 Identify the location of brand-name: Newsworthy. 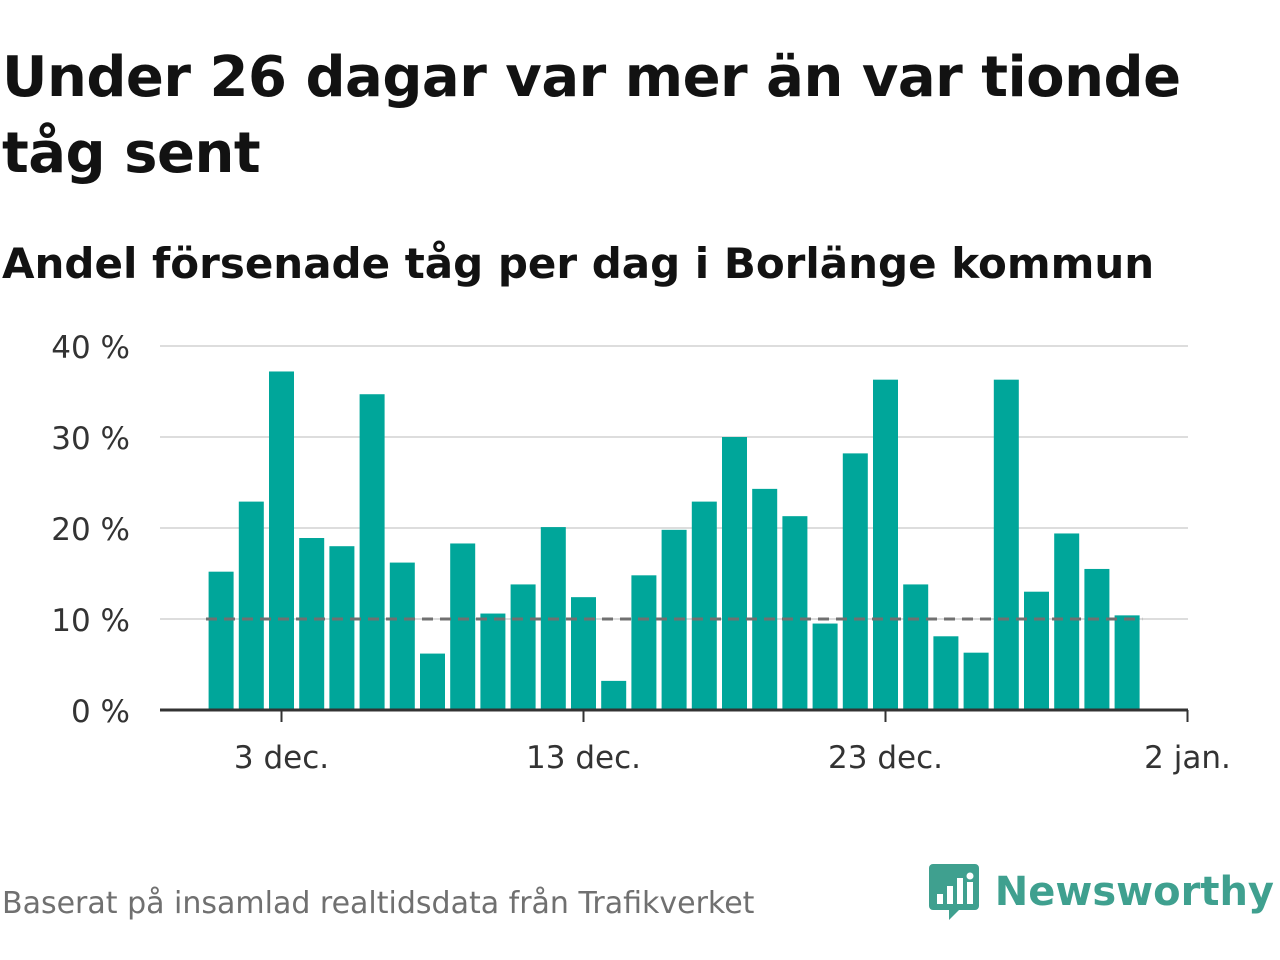
(1134, 892).